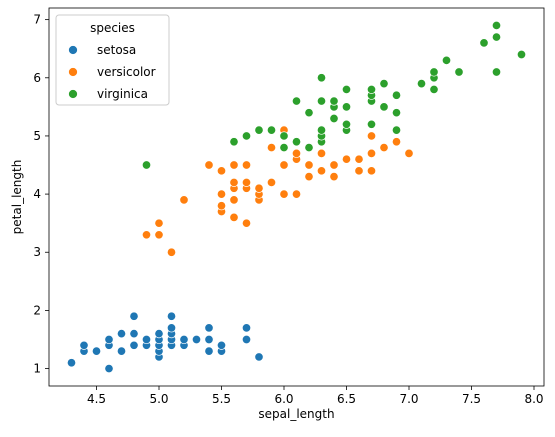 This screenshot has height=437, width=555. What do you see at coordinates (37, 20) in the screenshot?
I see `y-tick-label: 7` at bounding box center [37, 20].